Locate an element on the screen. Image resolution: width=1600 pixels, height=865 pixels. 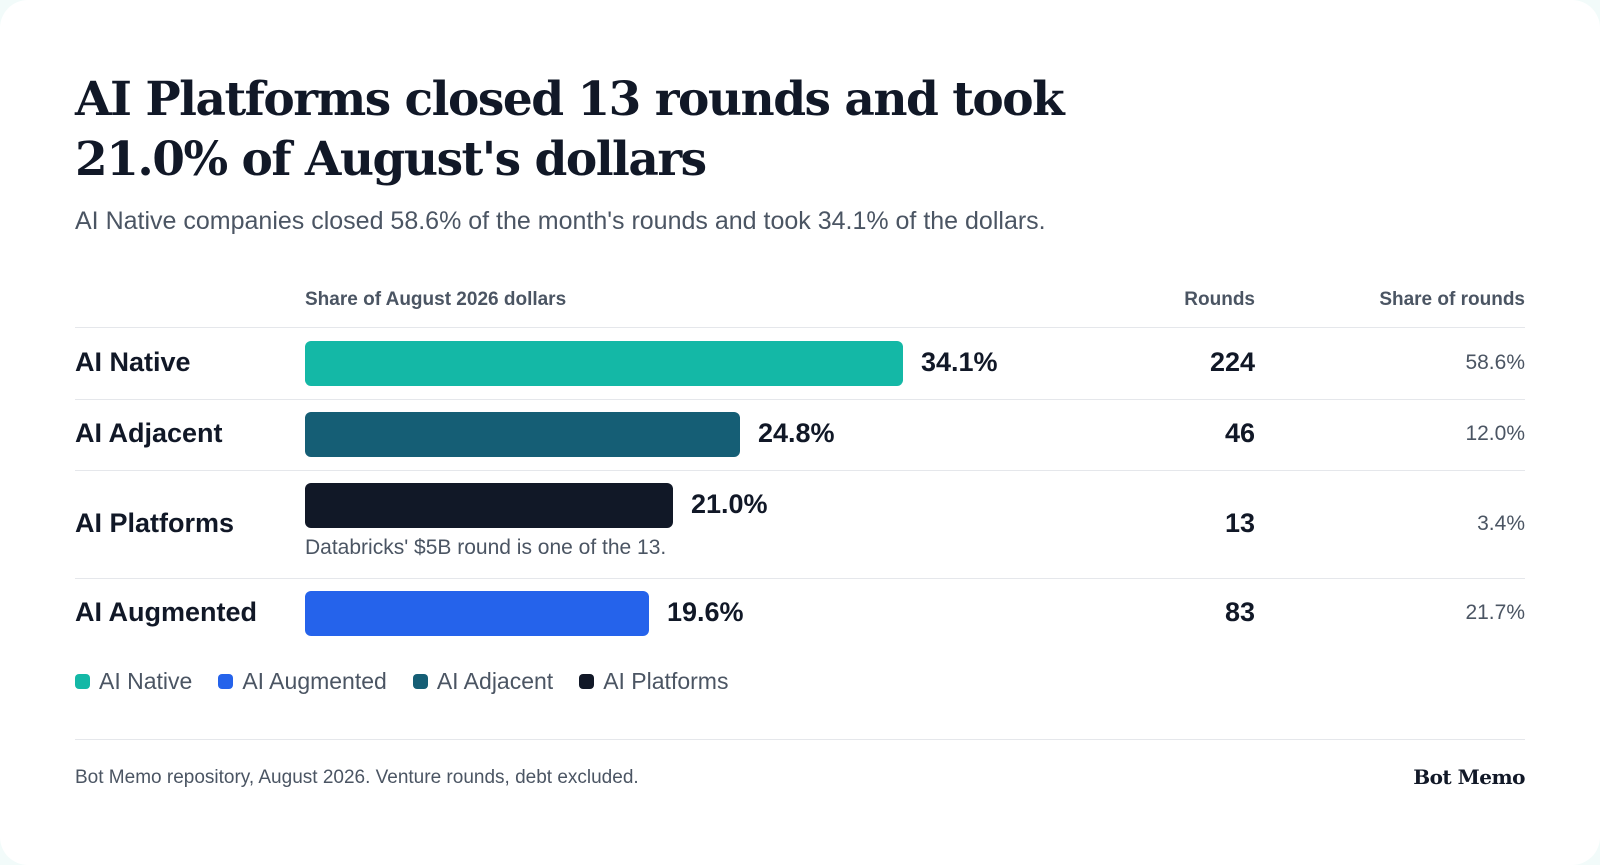
legend-item: AI Platforms is located at coordinates (653, 681).